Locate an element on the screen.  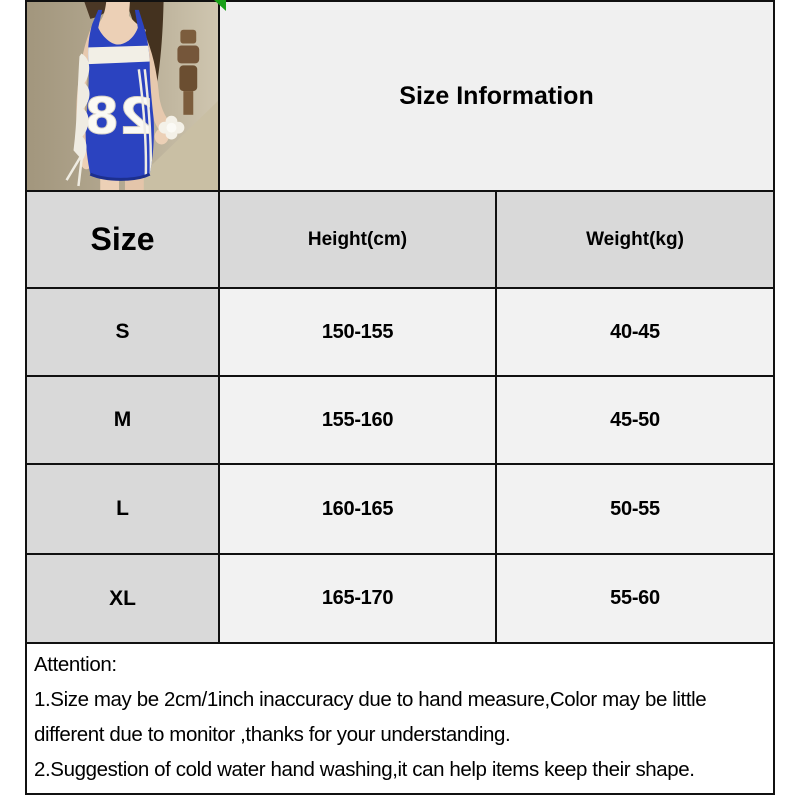
row-m-size-label: M is located at coordinates (122, 420).